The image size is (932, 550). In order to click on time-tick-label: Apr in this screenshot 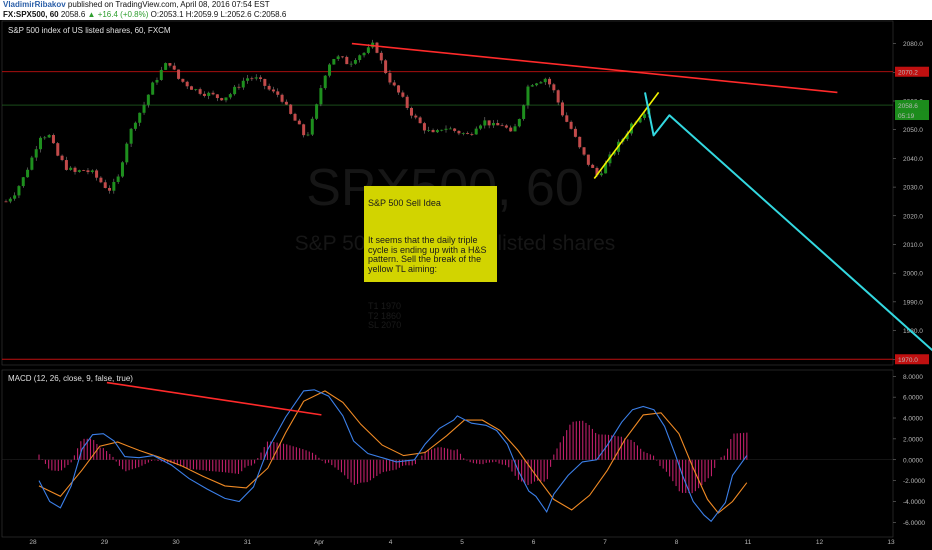, I will do `click(319, 542)`.